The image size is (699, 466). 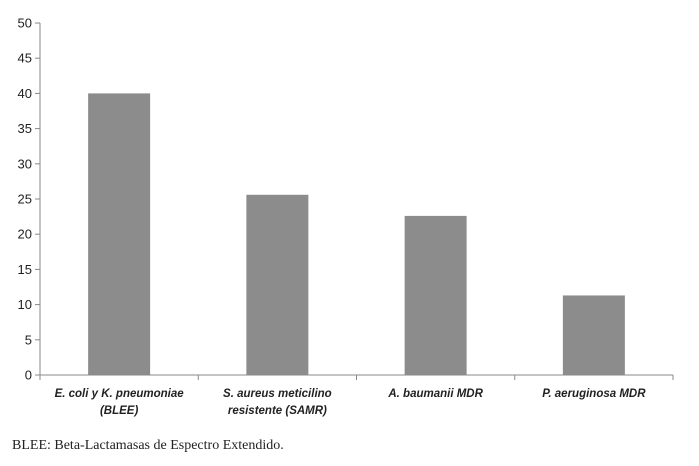 What do you see at coordinates (25, 128) in the screenshot?
I see `y-tick-label: 35` at bounding box center [25, 128].